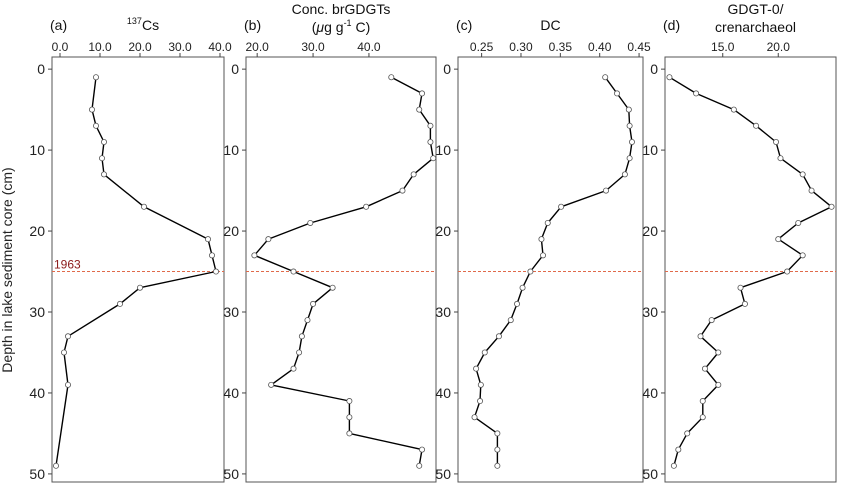 The width and height of the screenshot is (850, 487). I want to click on x-tick-label: 0.30, so click(521, 47).